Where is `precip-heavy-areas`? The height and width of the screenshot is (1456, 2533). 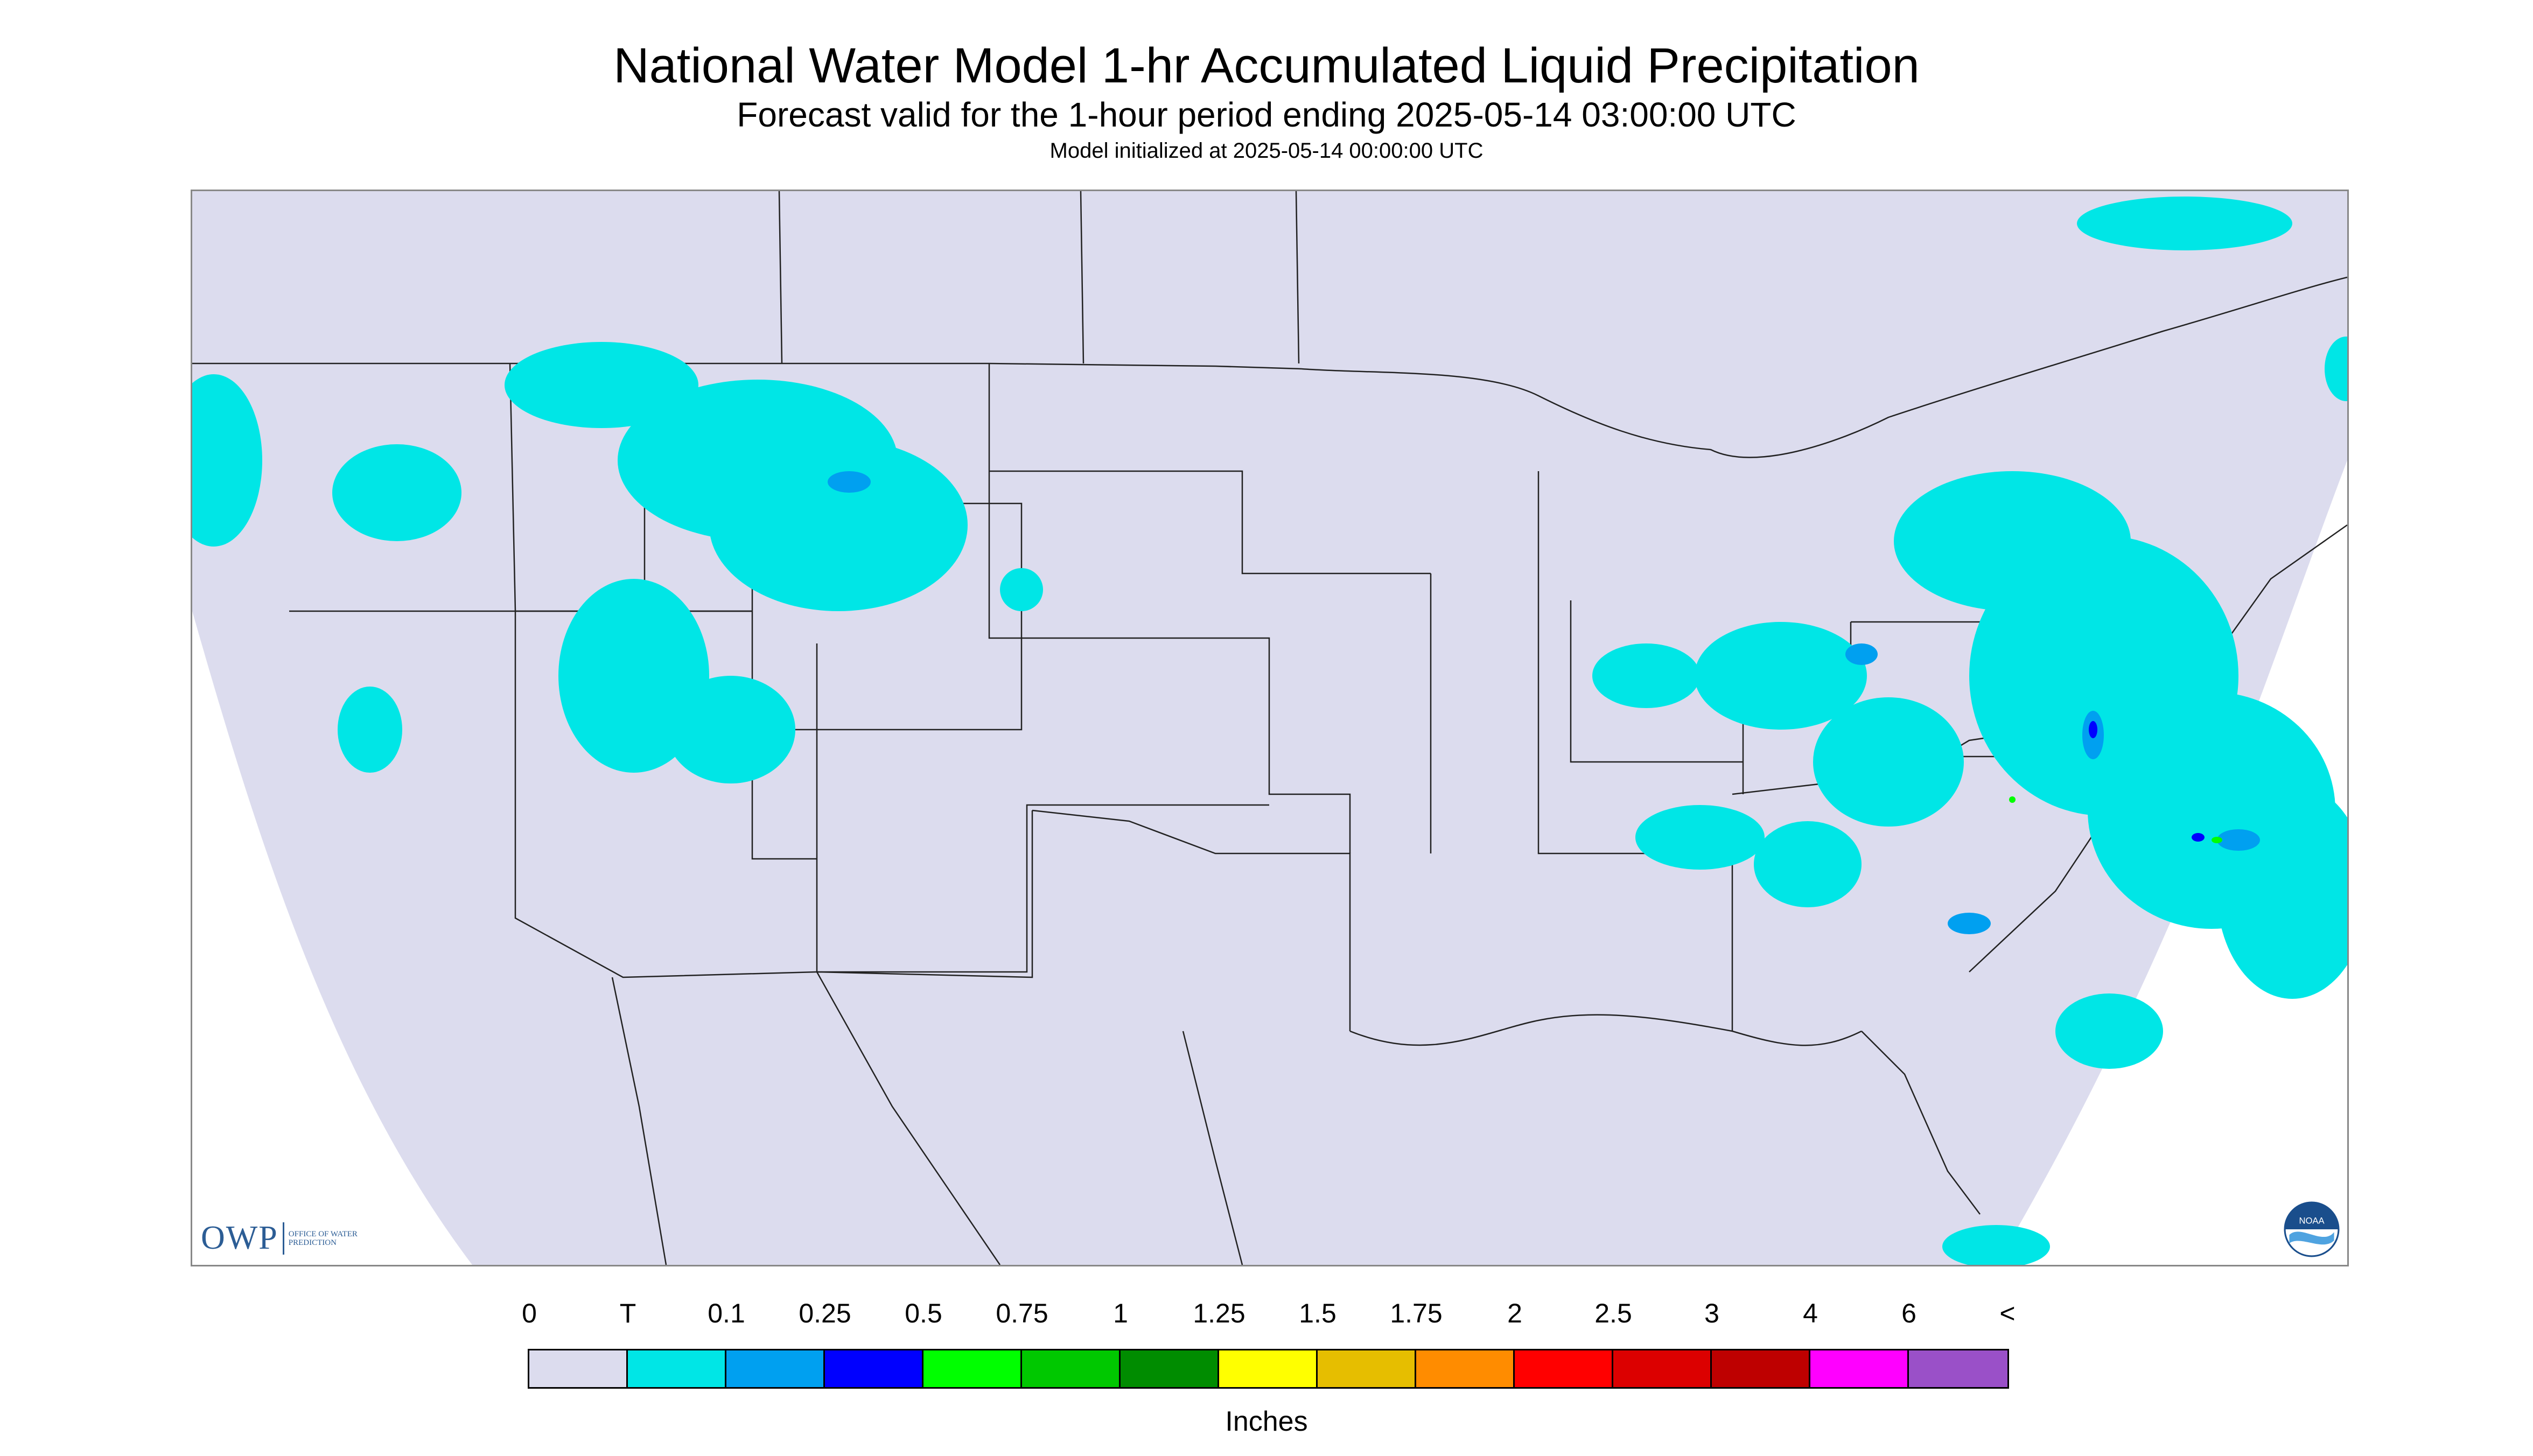
precip-heavy-areas is located at coordinates (2115, 819).